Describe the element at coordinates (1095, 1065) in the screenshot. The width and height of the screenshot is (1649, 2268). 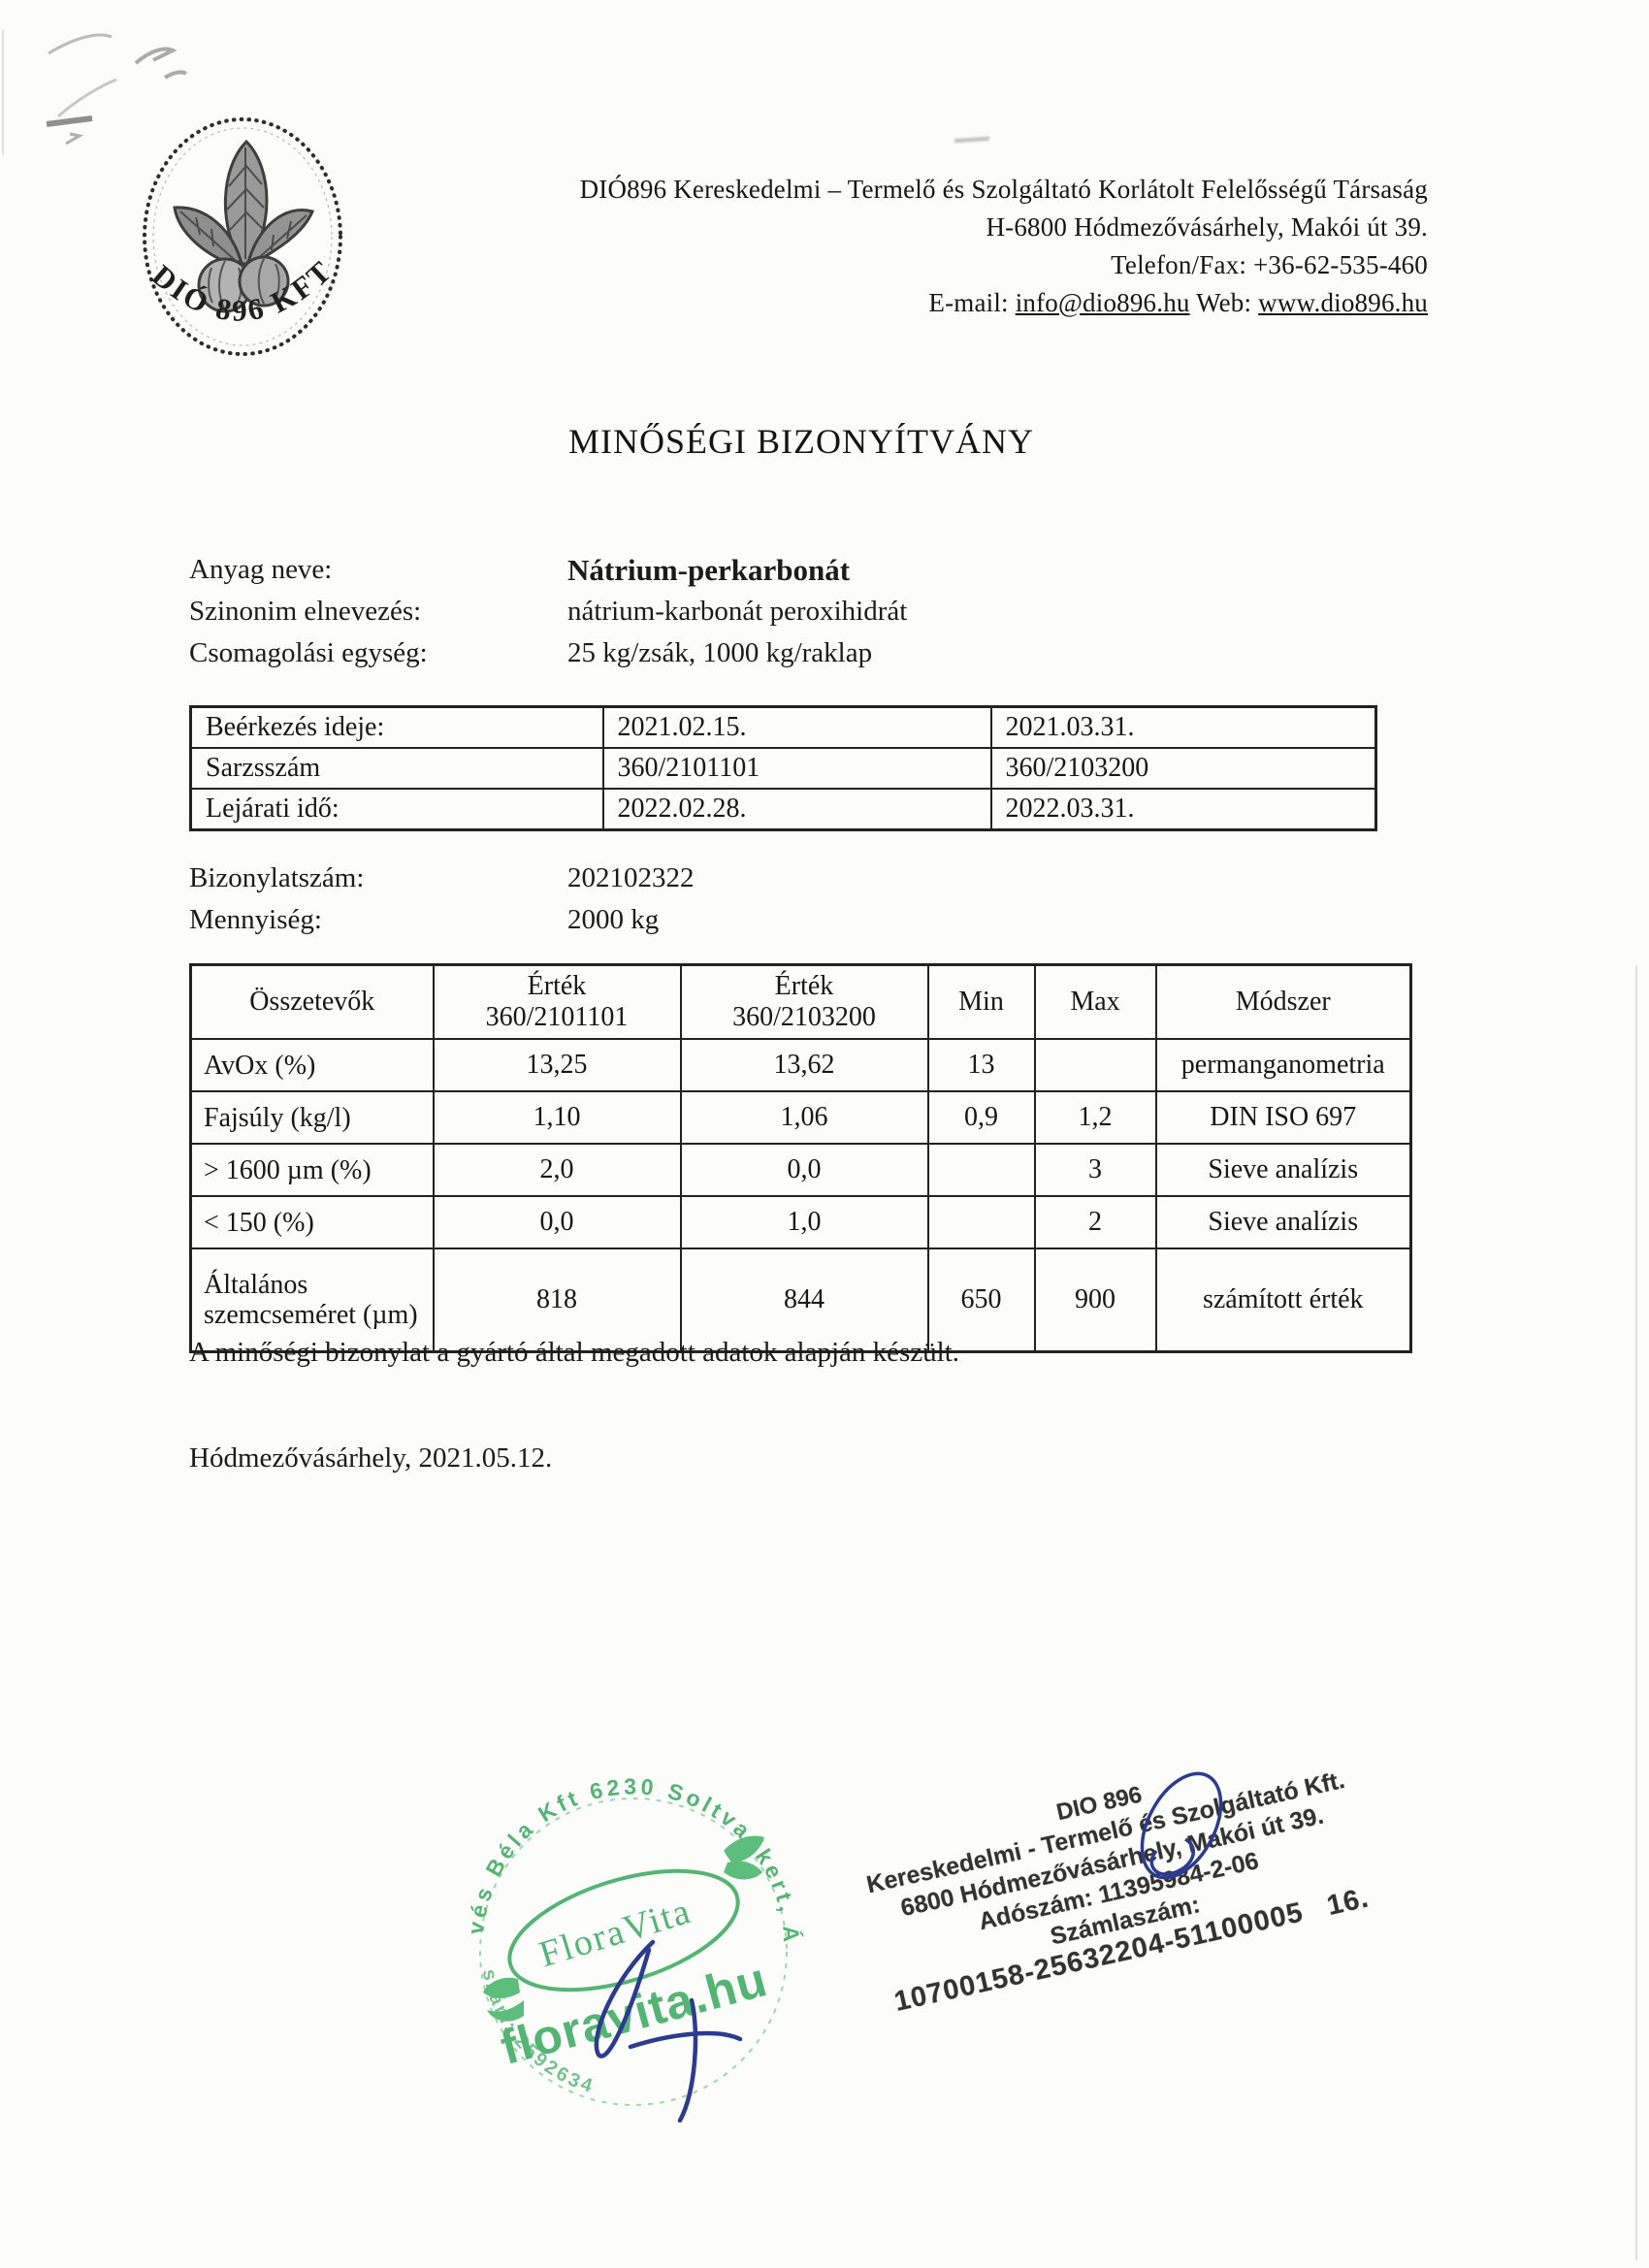
I see `max-cell` at that location.